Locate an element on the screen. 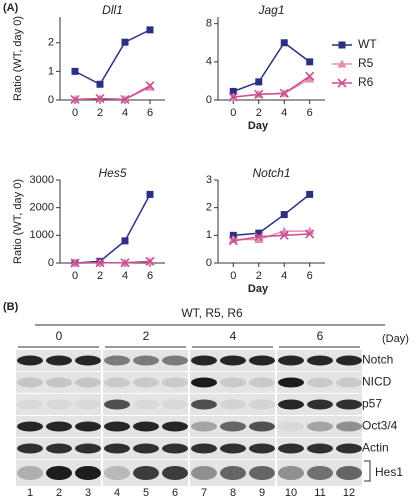  hes1-bracket is located at coordinates (367, 471).